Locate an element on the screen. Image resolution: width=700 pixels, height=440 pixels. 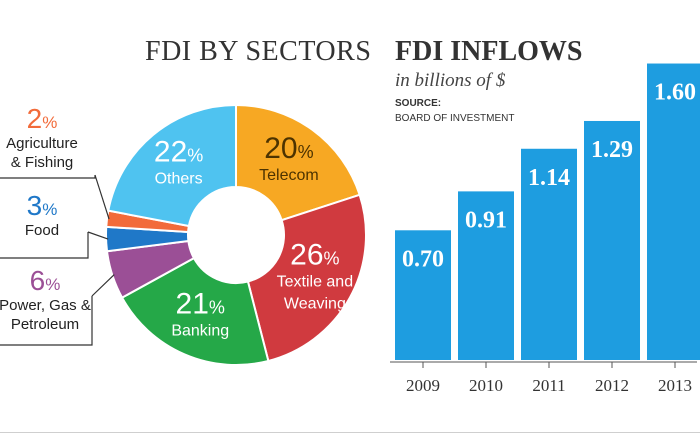
pie-slice-telecom is located at coordinates (298, 162).